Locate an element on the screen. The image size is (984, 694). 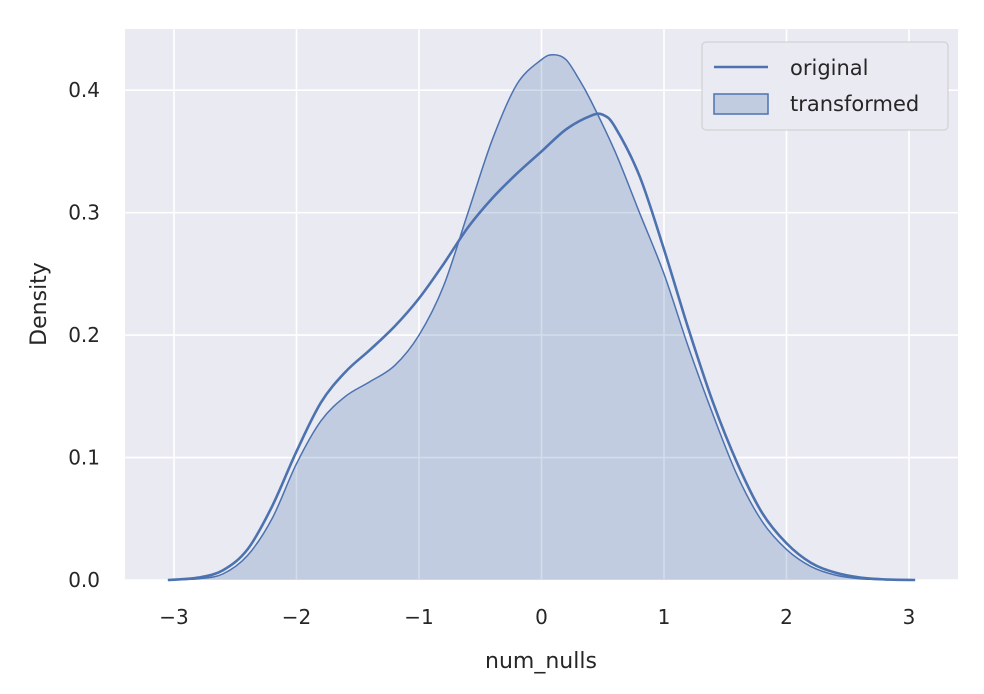
y-tick-label: 0.4 is located at coordinates (84, 90).